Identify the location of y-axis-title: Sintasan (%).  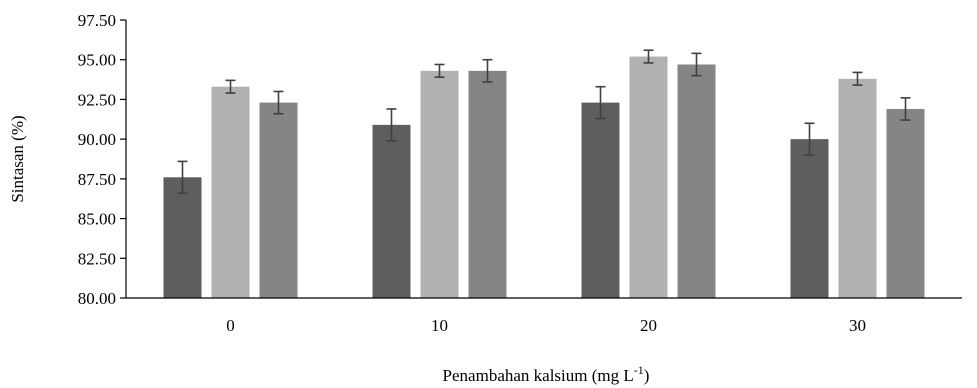
(17, 158).